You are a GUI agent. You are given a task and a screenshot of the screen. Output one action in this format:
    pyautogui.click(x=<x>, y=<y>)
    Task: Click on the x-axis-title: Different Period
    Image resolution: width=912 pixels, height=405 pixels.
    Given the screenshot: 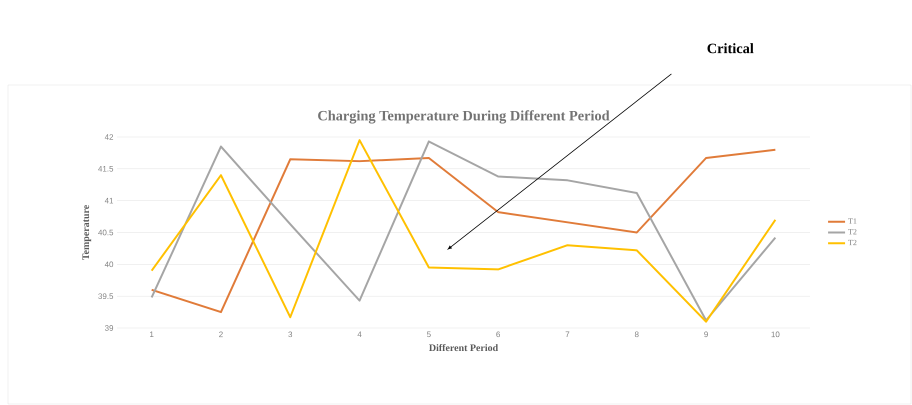 What is the action you would take?
    pyautogui.click(x=463, y=348)
    